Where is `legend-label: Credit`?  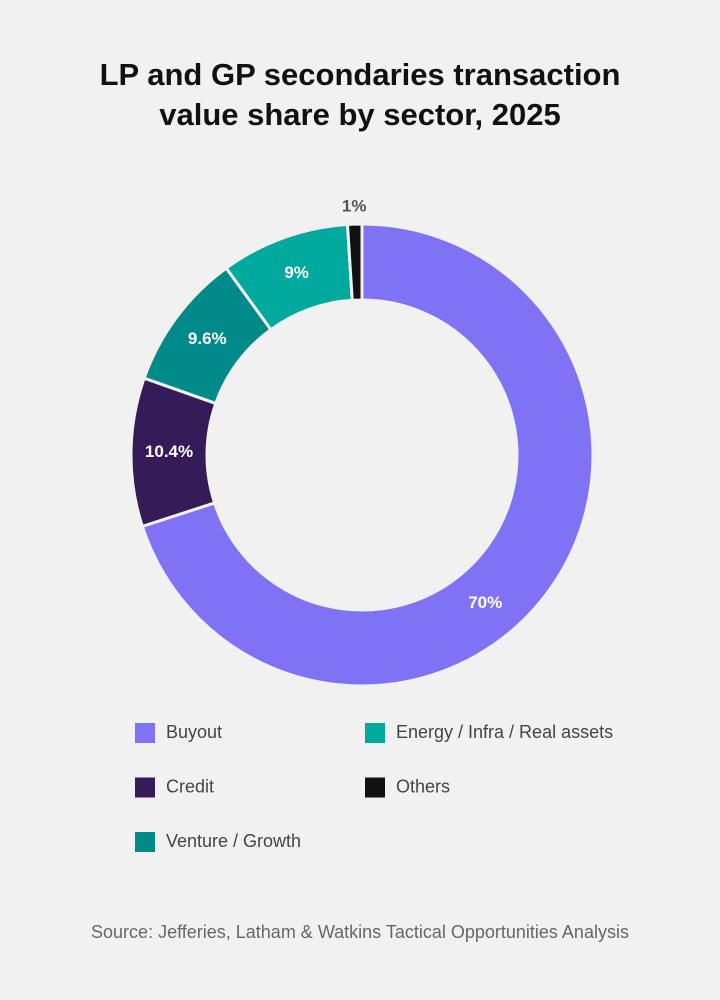 legend-label: Credit is located at coordinates (190, 786).